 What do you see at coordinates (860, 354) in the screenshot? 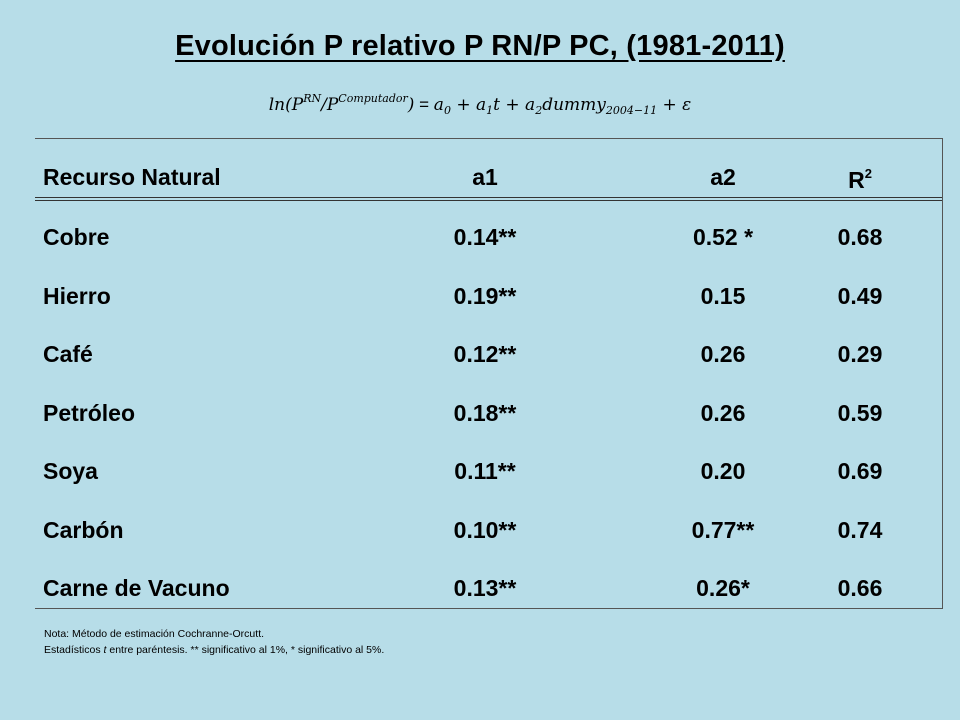
I see `cell-r2: 0.29` at bounding box center [860, 354].